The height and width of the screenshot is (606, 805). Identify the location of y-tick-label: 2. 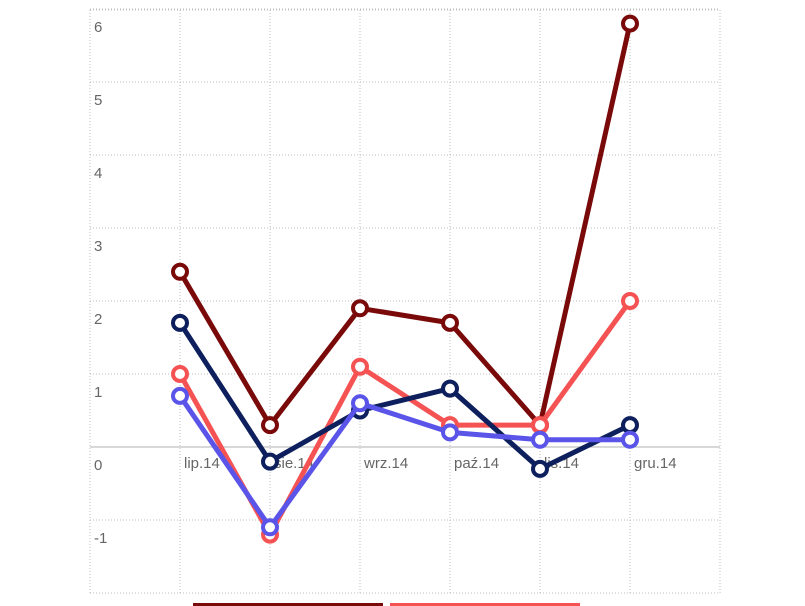
(98, 319).